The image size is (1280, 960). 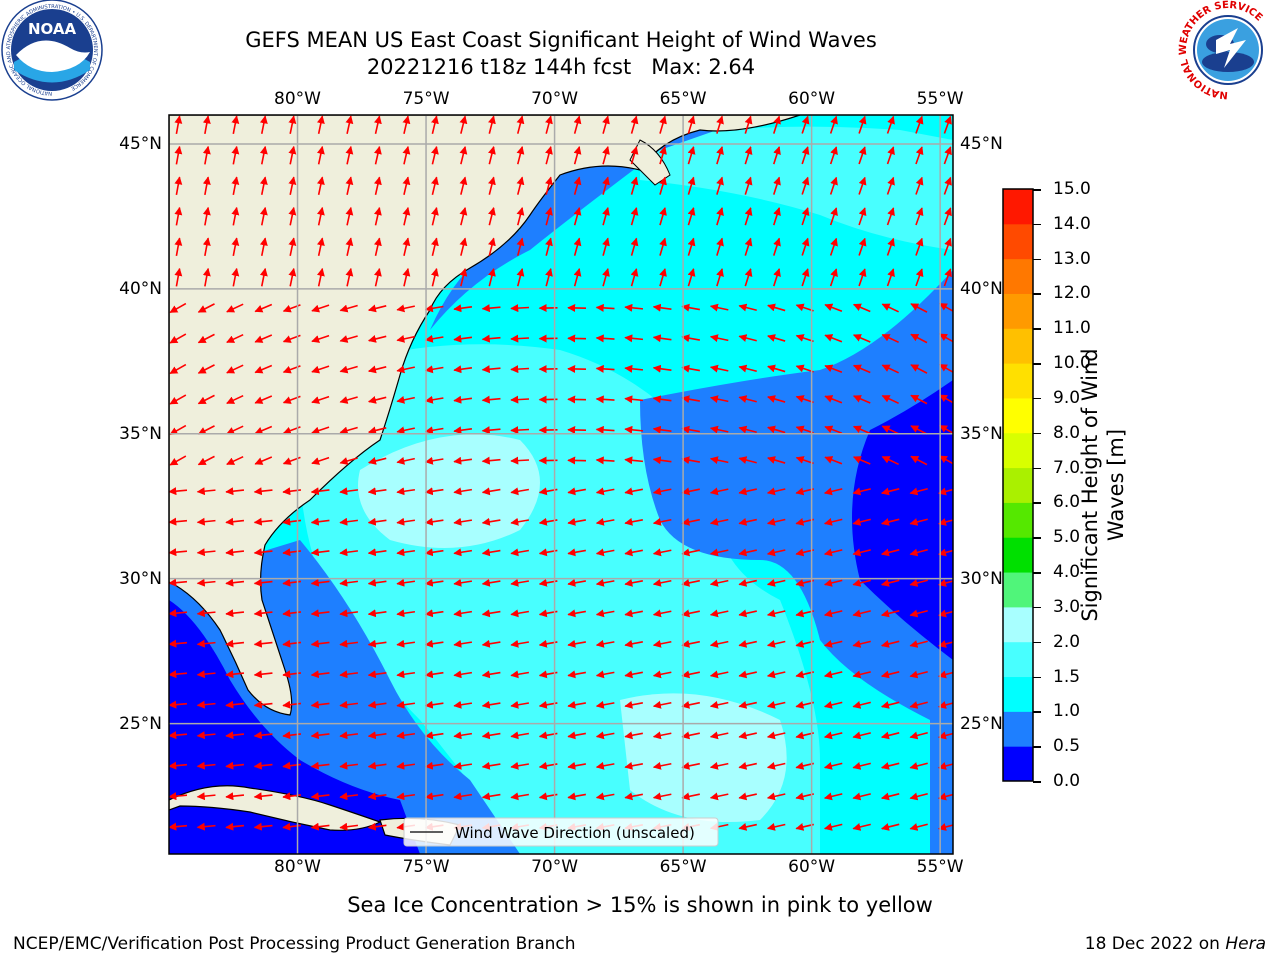 What do you see at coordinates (1018, 485) in the screenshot?
I see `colorbar` at bounding box center [1018, 485].